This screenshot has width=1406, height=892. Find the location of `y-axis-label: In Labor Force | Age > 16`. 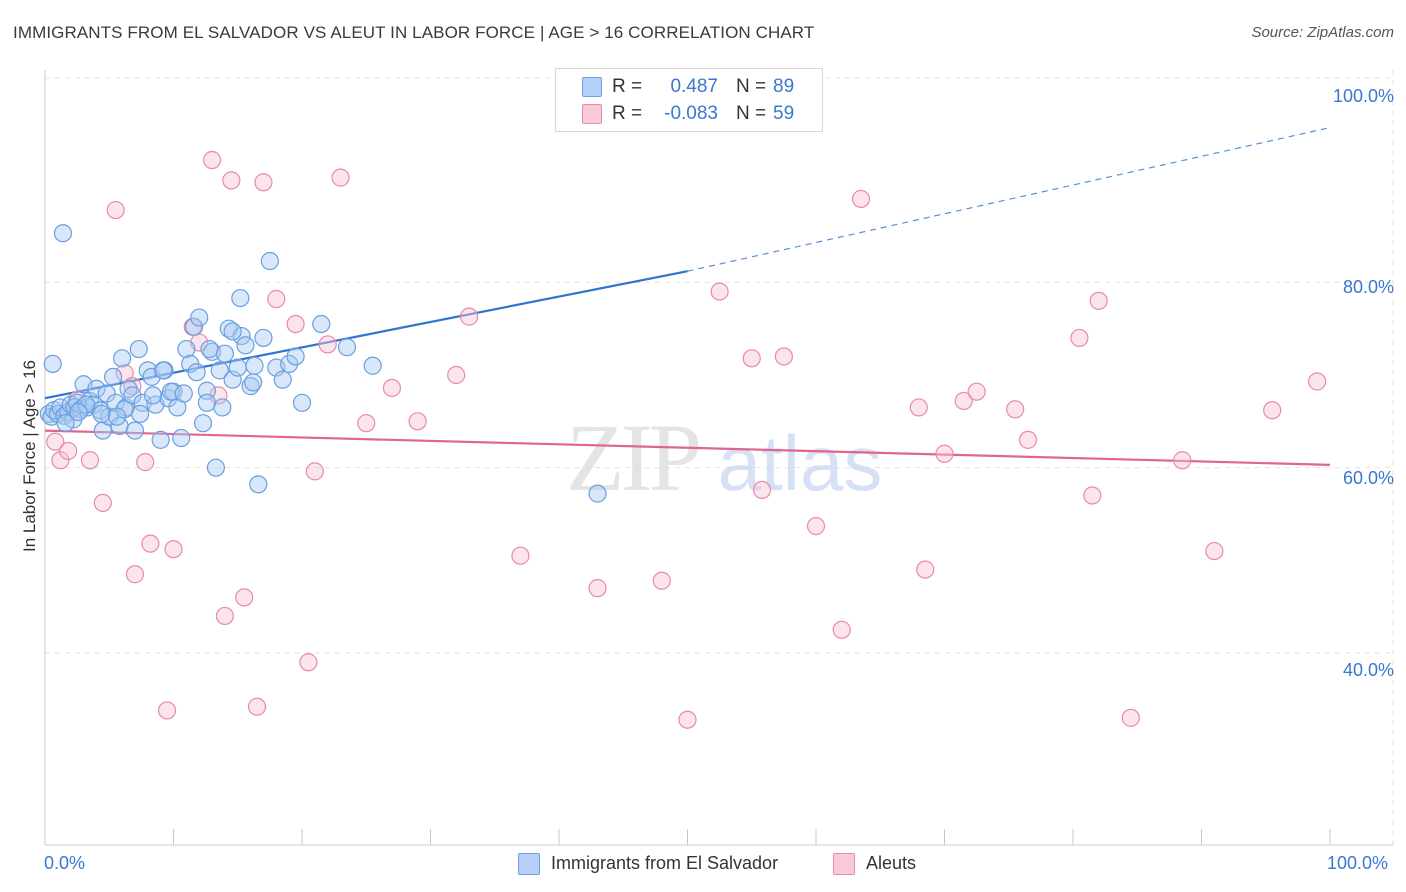

y-axis-label: In Labor Force | Age > 16 is located at coordinates (29, 456).